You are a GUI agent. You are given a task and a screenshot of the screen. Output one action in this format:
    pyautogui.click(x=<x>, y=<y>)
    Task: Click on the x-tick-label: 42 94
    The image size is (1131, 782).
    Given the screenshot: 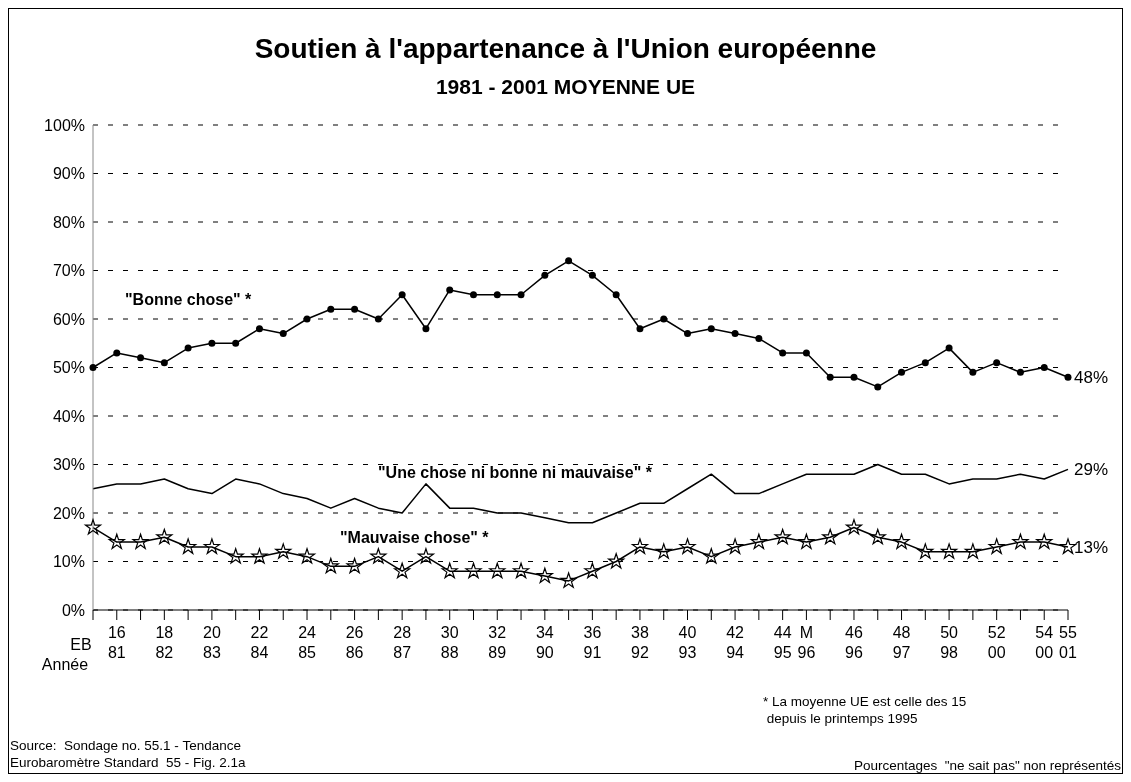 What is the action you would take?
    pyautogui.click(x=735, y=642)
    